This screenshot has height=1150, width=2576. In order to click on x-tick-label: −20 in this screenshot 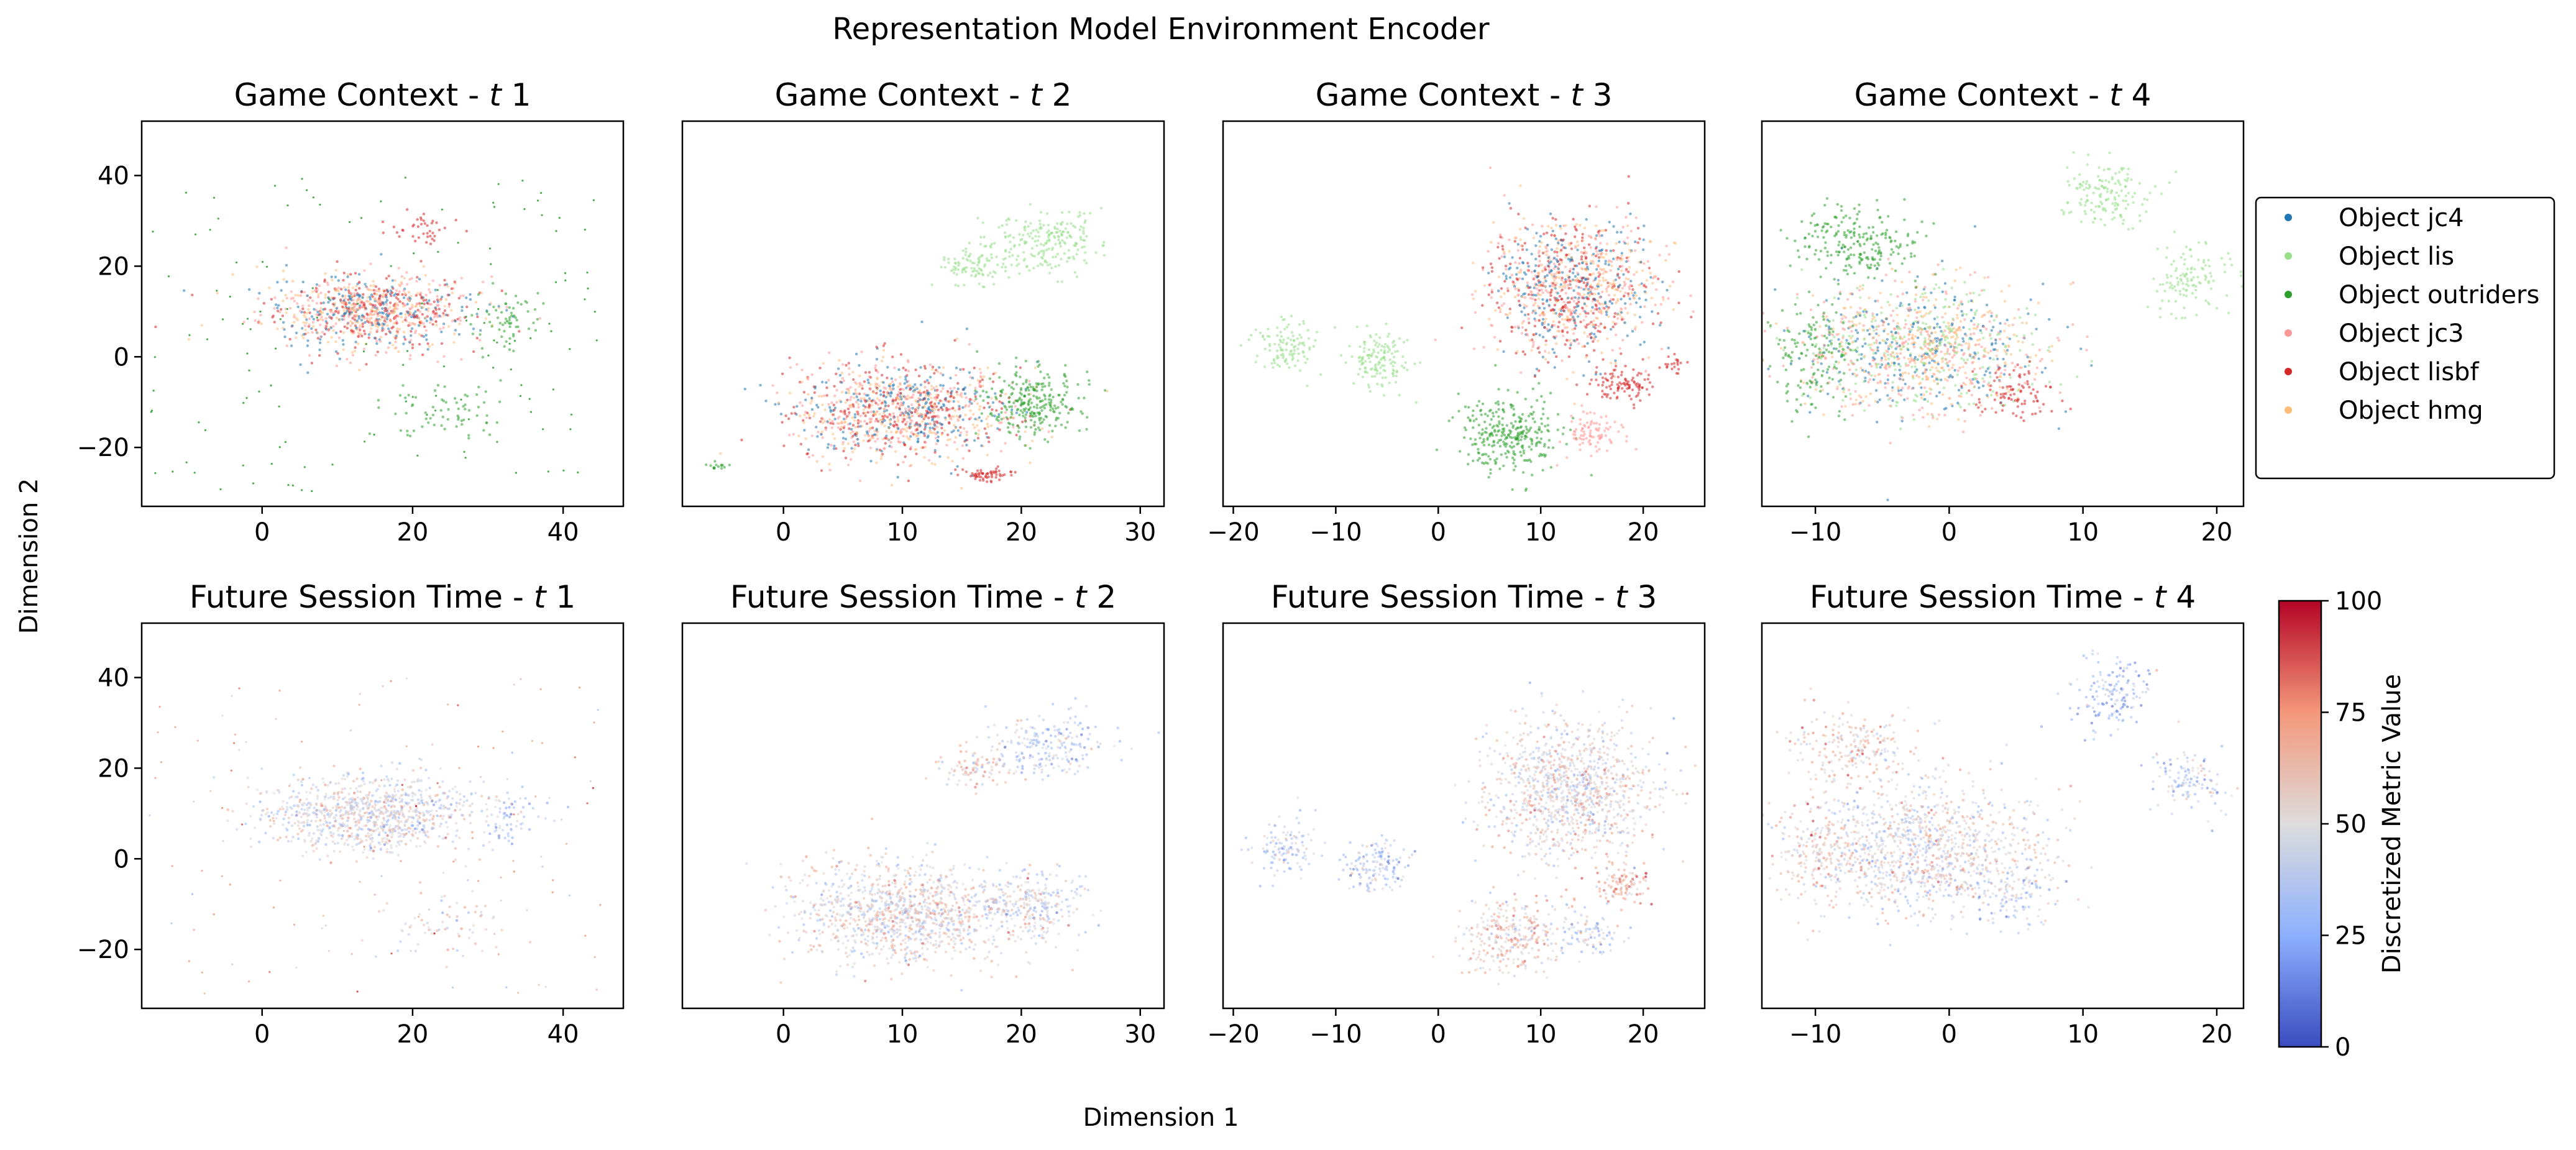, I will do `click(1233, 532)`.